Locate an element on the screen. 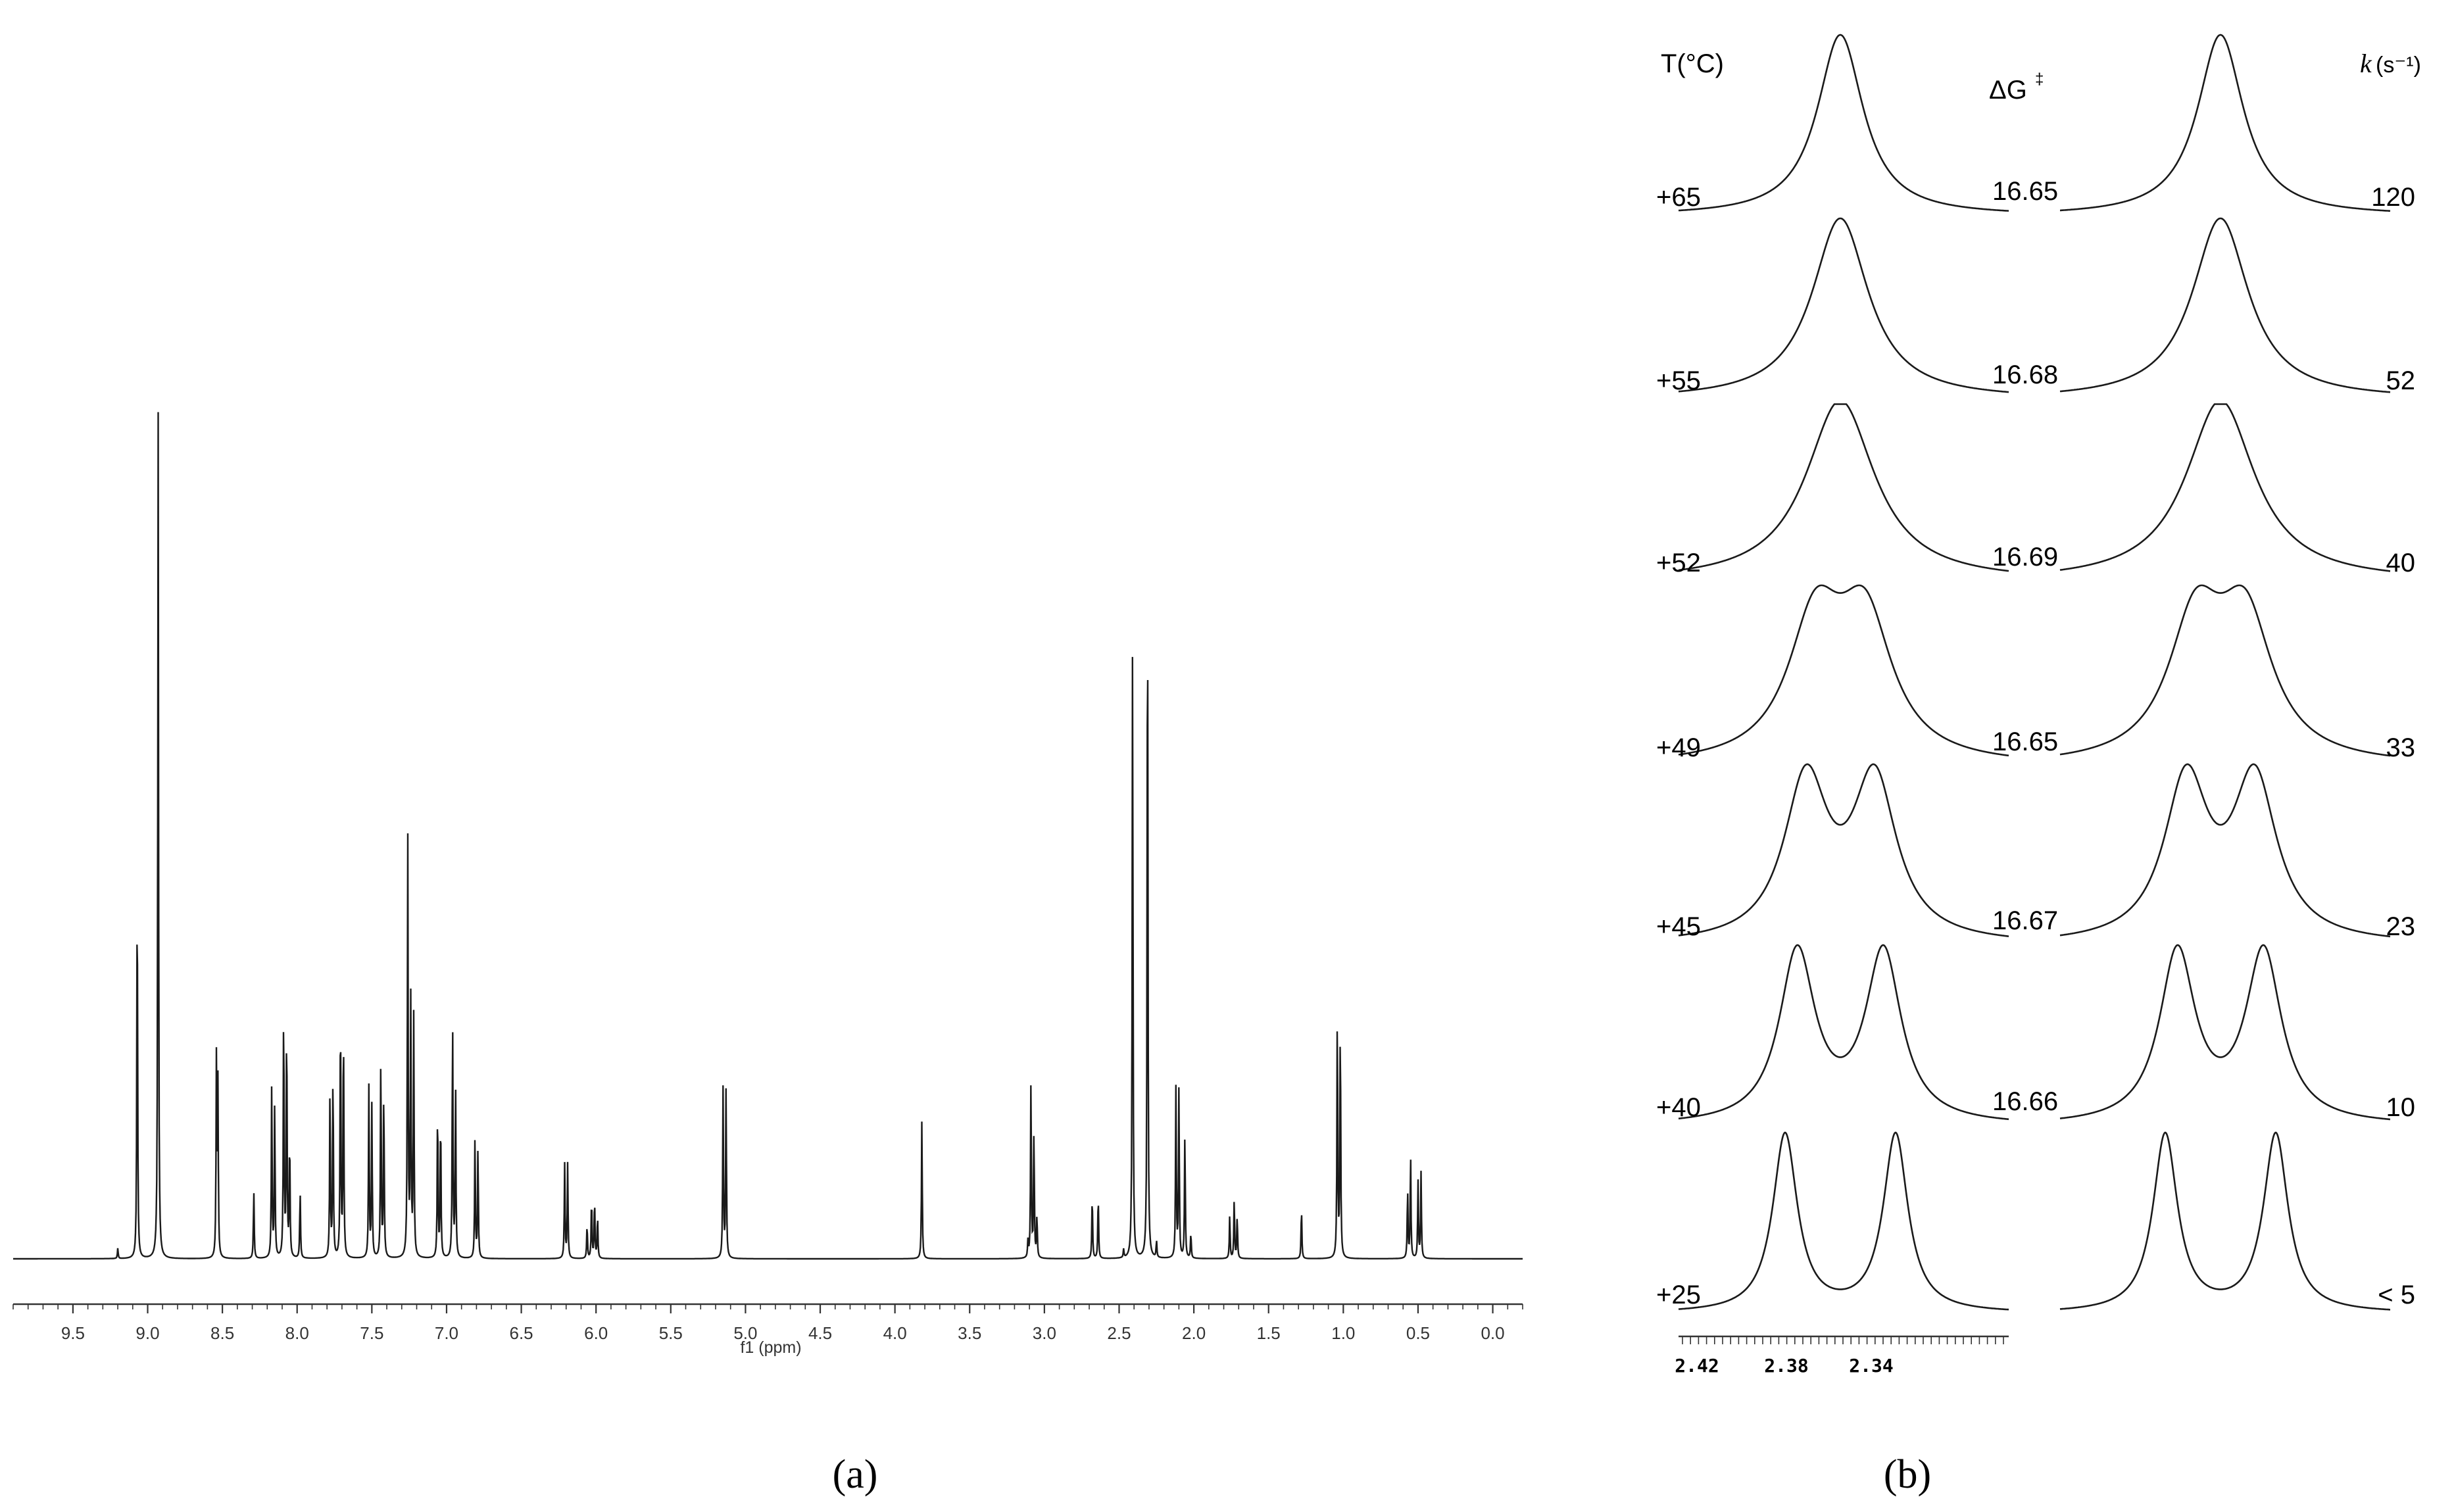 The width and height of the screenshot is (2454, 1512). rate-constant-header: k (s⁻¹) is located at coordinates (2390, 64).